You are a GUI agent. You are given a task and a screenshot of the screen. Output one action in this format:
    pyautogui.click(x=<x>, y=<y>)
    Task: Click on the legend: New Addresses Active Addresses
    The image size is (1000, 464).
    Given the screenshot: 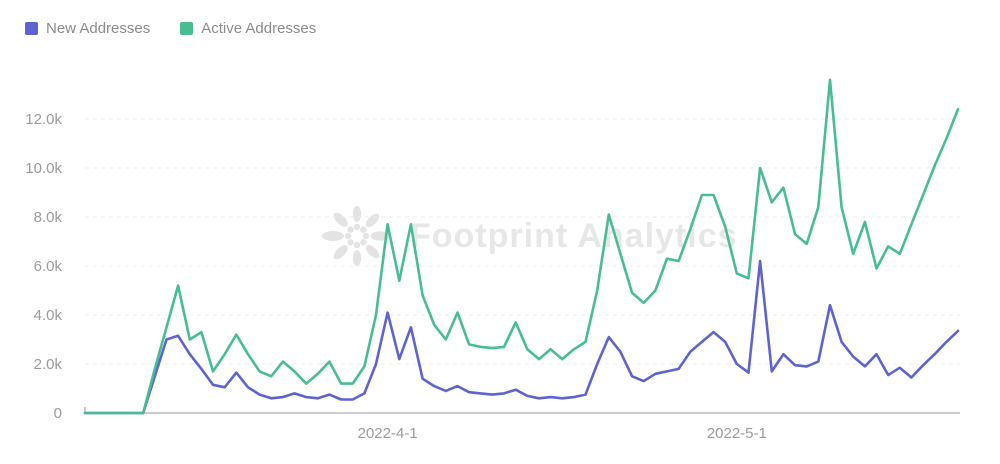 What is the action you would take?
    pyautogui.click(x=170, y=28)
    